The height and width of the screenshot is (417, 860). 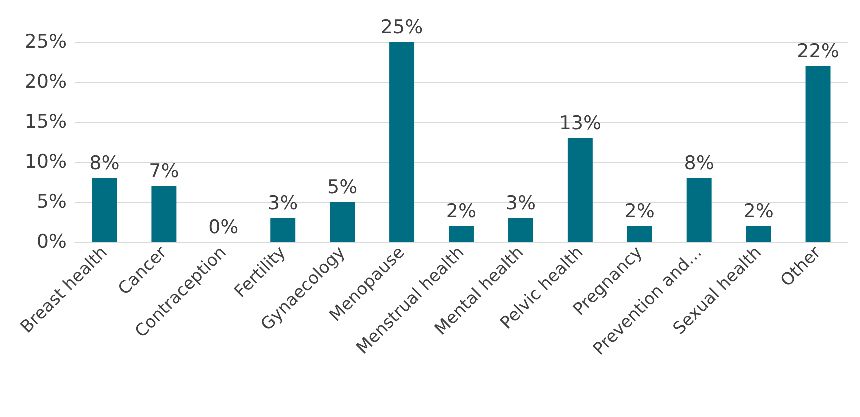 I want to click on data-label: 13%, so click(x=580, y=123).